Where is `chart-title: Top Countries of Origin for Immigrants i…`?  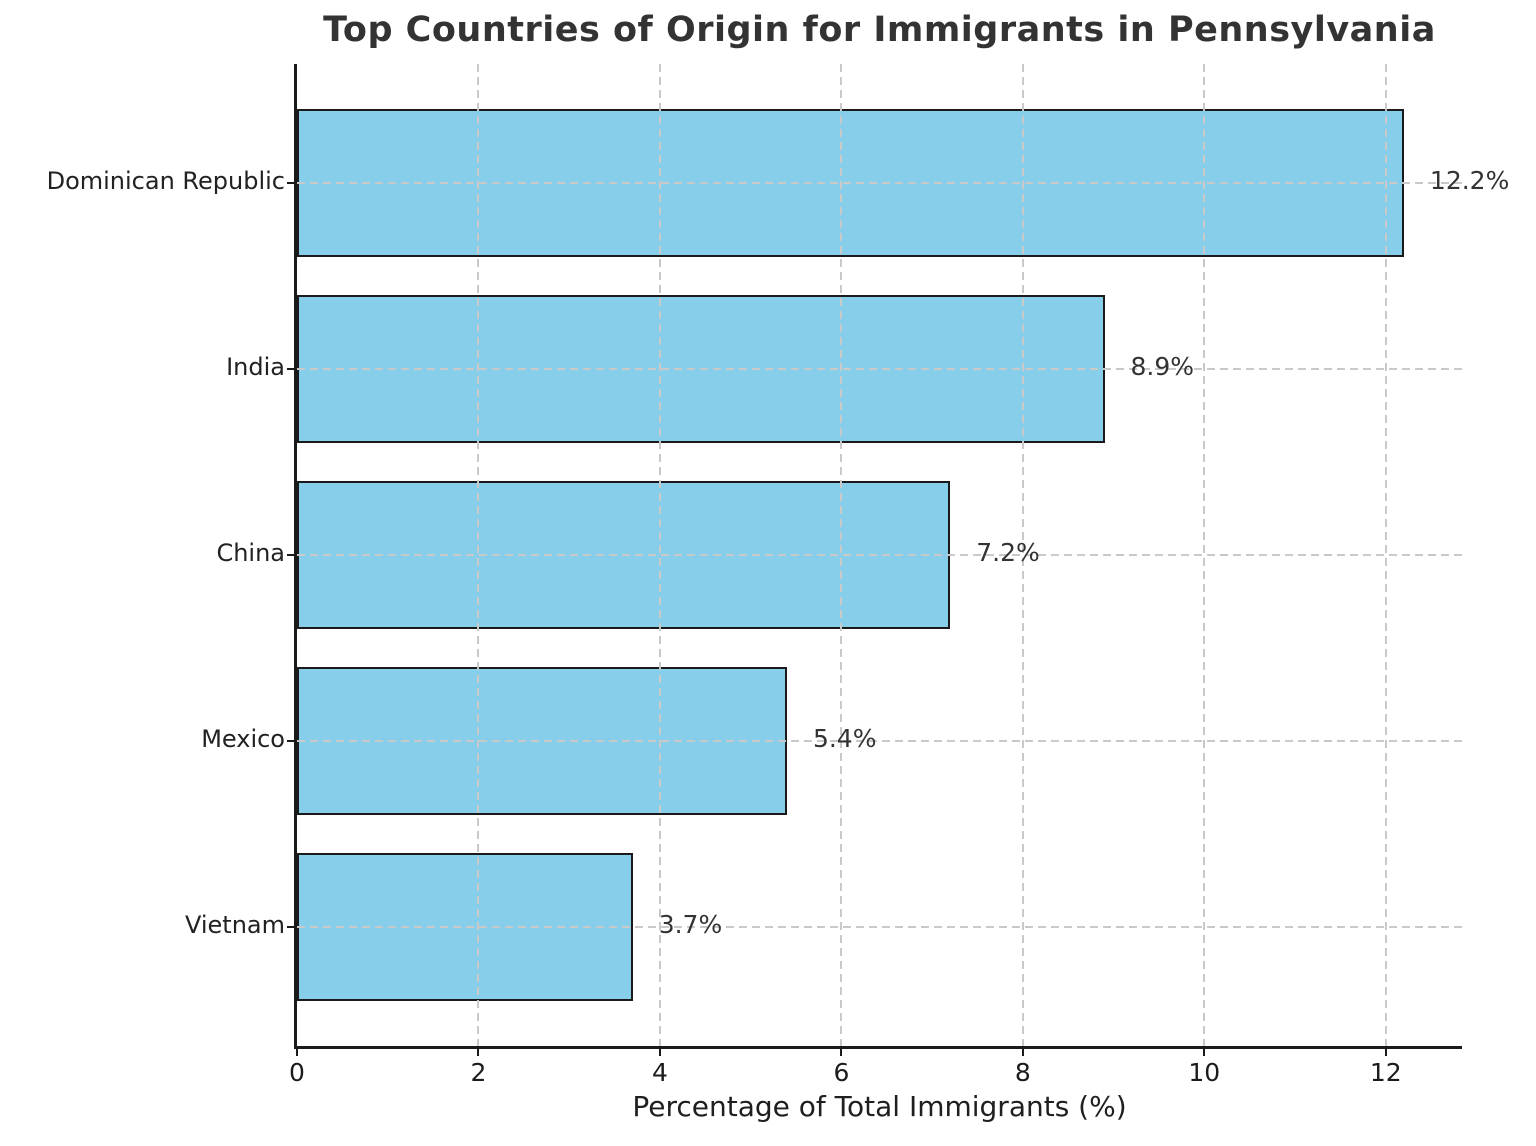
chart-title: Top Countries of Origin for Immigrants i… is located at coordinates (879, 30).